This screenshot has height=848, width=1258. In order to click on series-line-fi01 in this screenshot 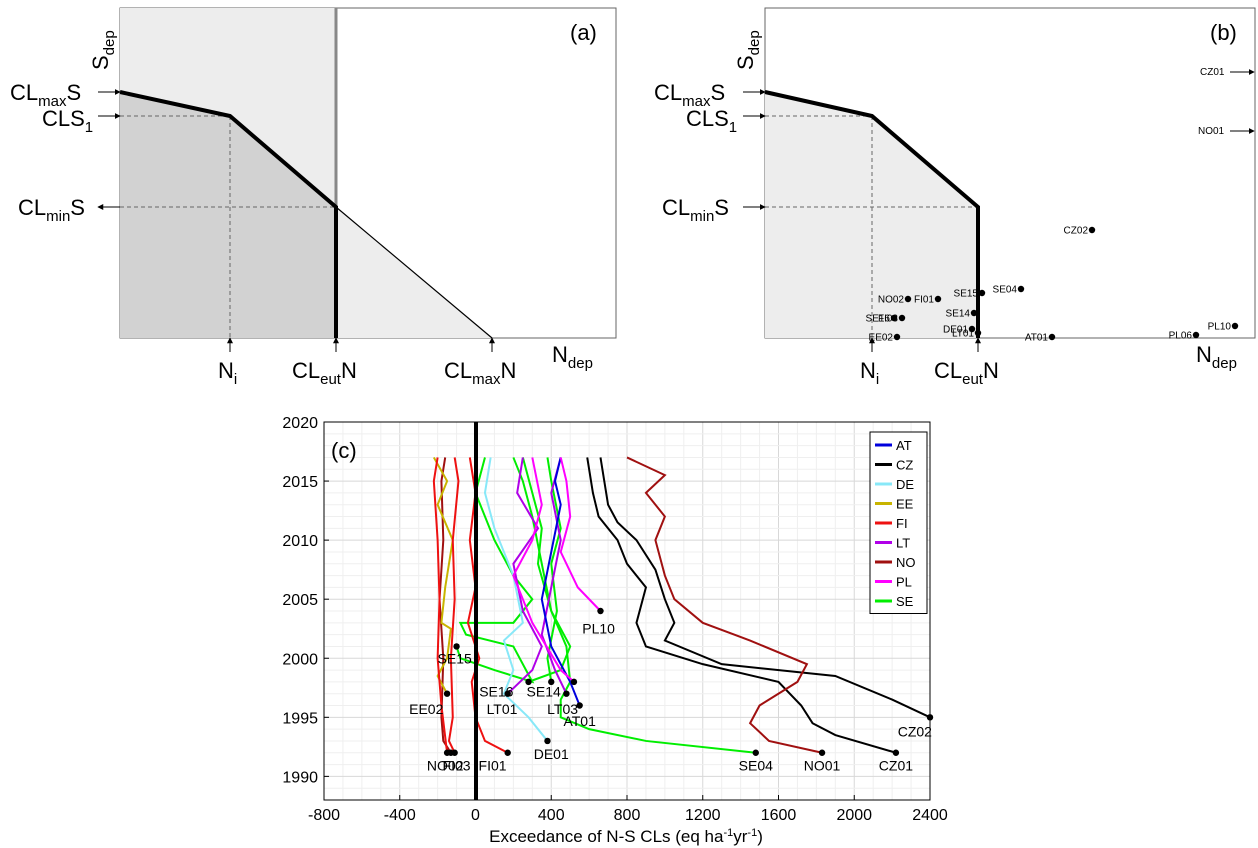, I will do `click(487, 605)`.